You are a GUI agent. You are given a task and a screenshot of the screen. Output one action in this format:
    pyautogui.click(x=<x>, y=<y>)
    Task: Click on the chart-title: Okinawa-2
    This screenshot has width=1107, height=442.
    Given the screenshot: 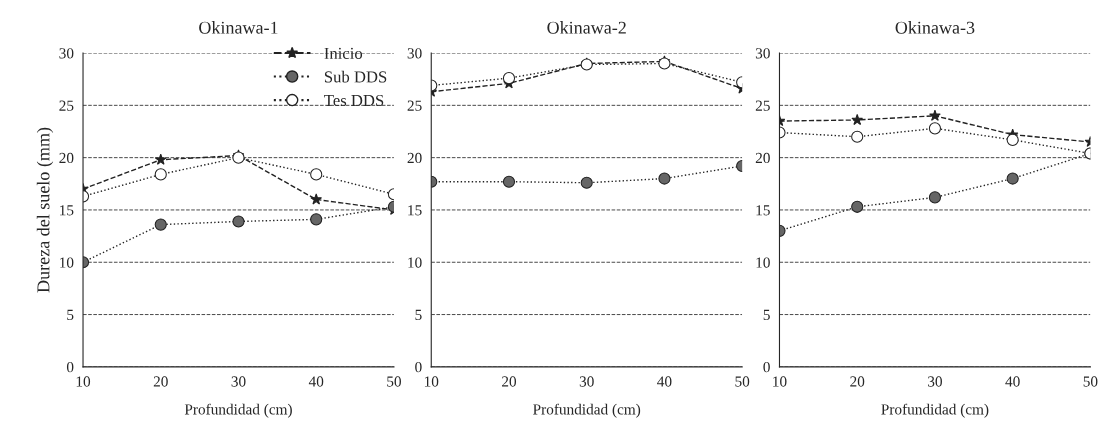 What is the action you would take?
    pyautogui.click(x=586, y=27)
    